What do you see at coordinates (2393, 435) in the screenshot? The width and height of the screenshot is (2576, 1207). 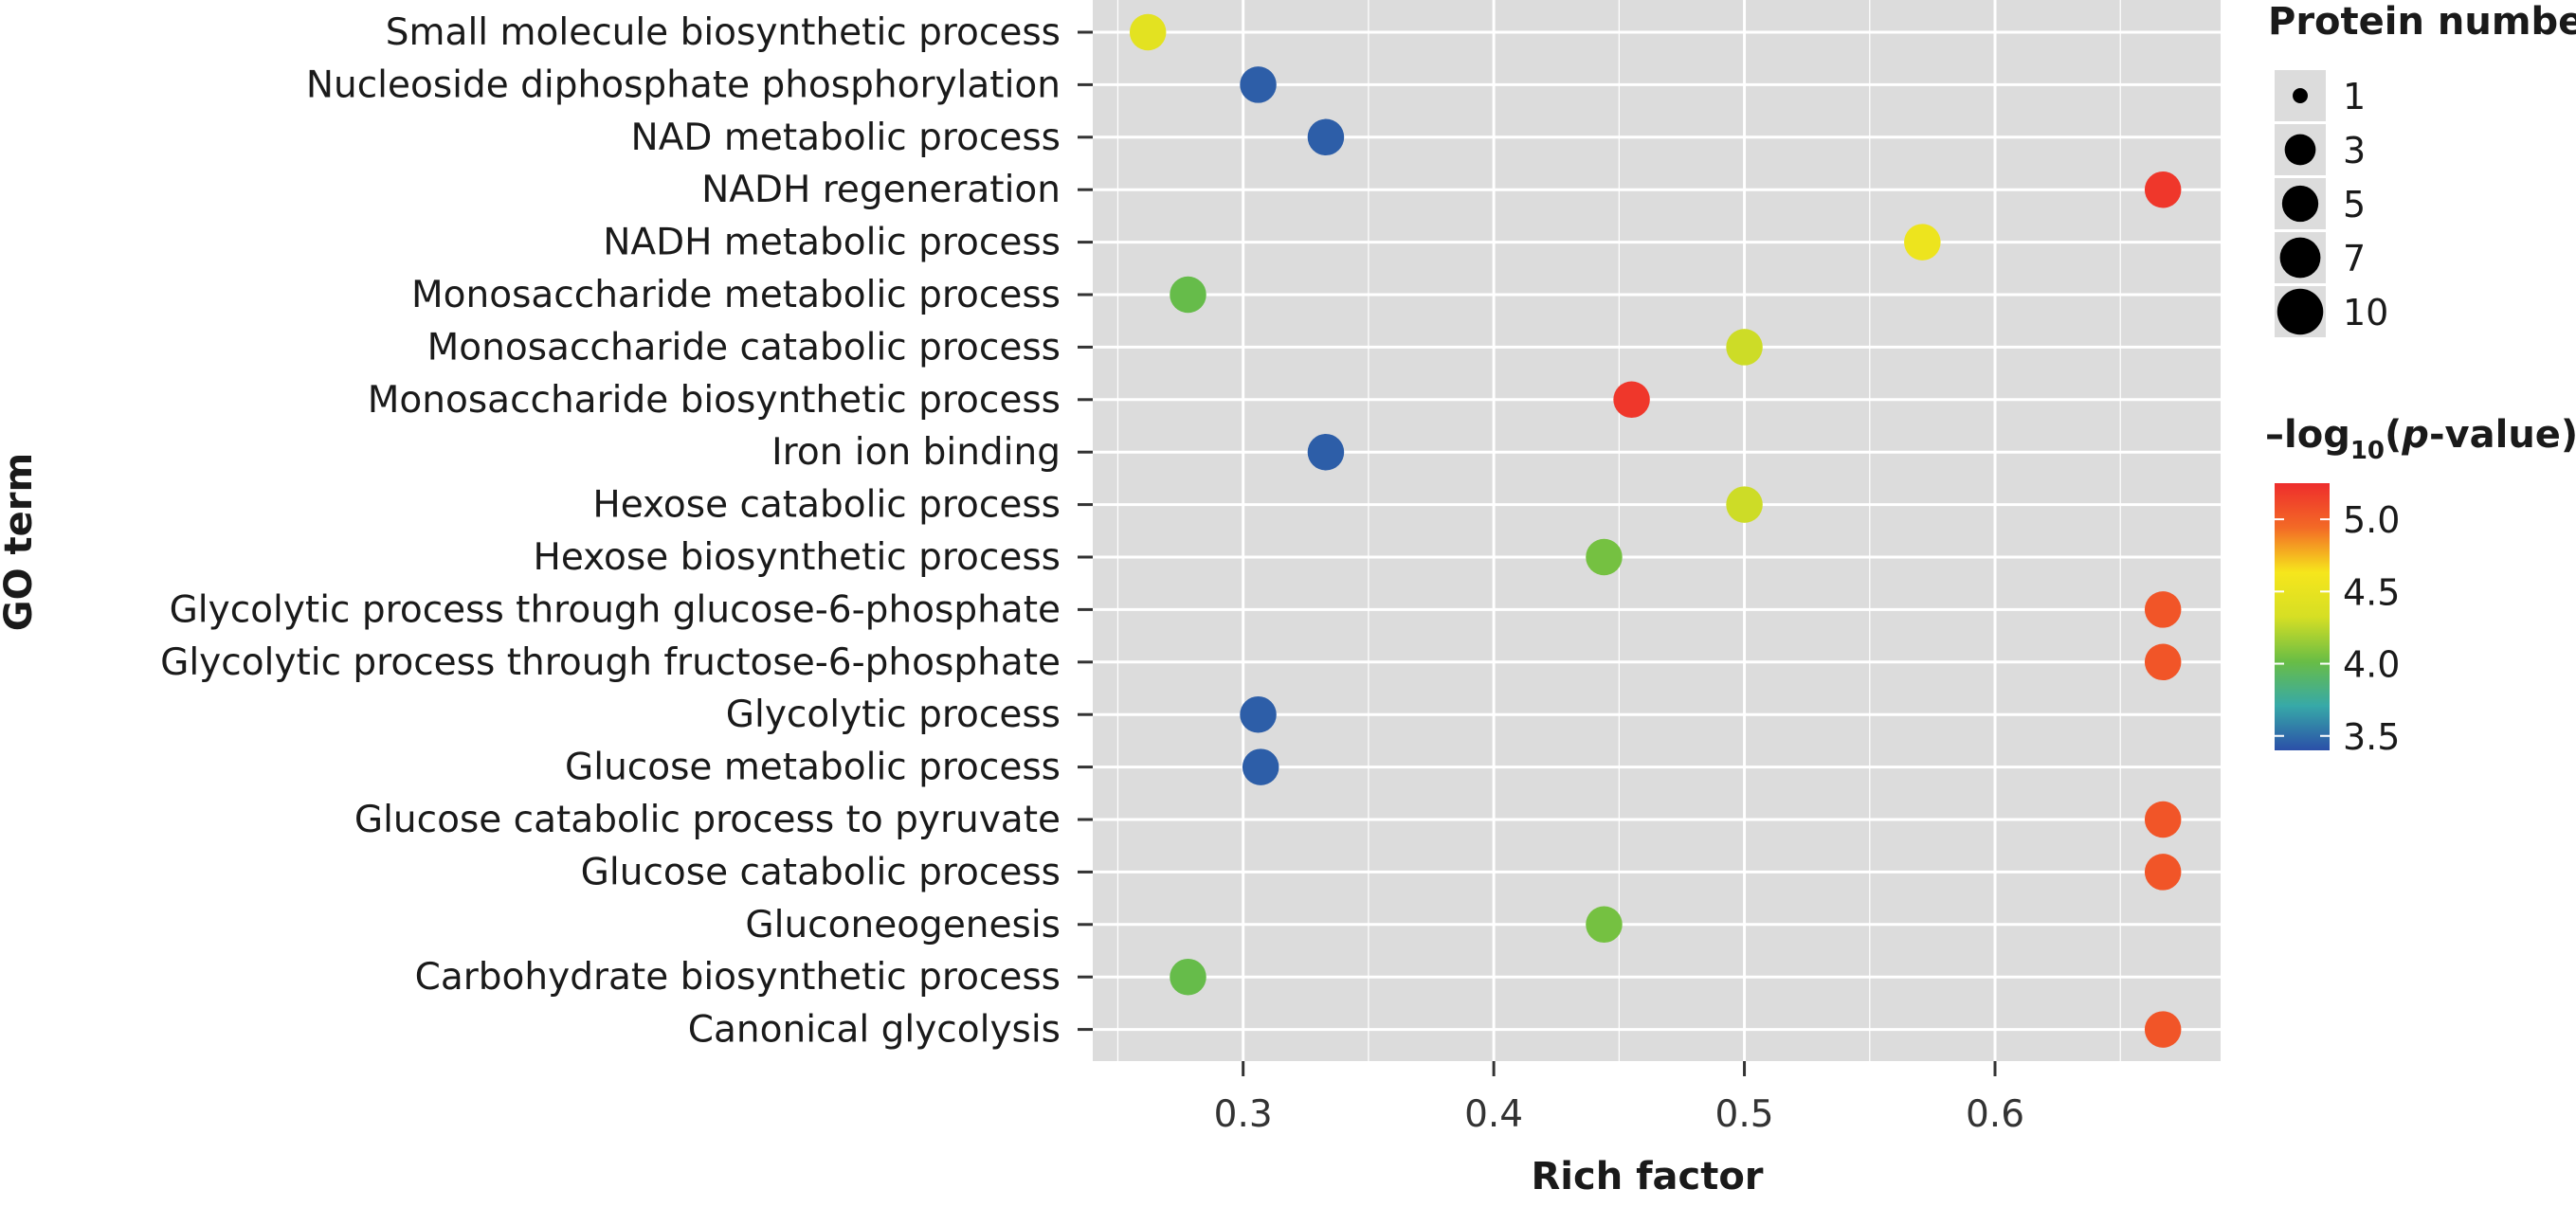 I see `color-legend-title-open: (` at bounding box center [2393, 435].